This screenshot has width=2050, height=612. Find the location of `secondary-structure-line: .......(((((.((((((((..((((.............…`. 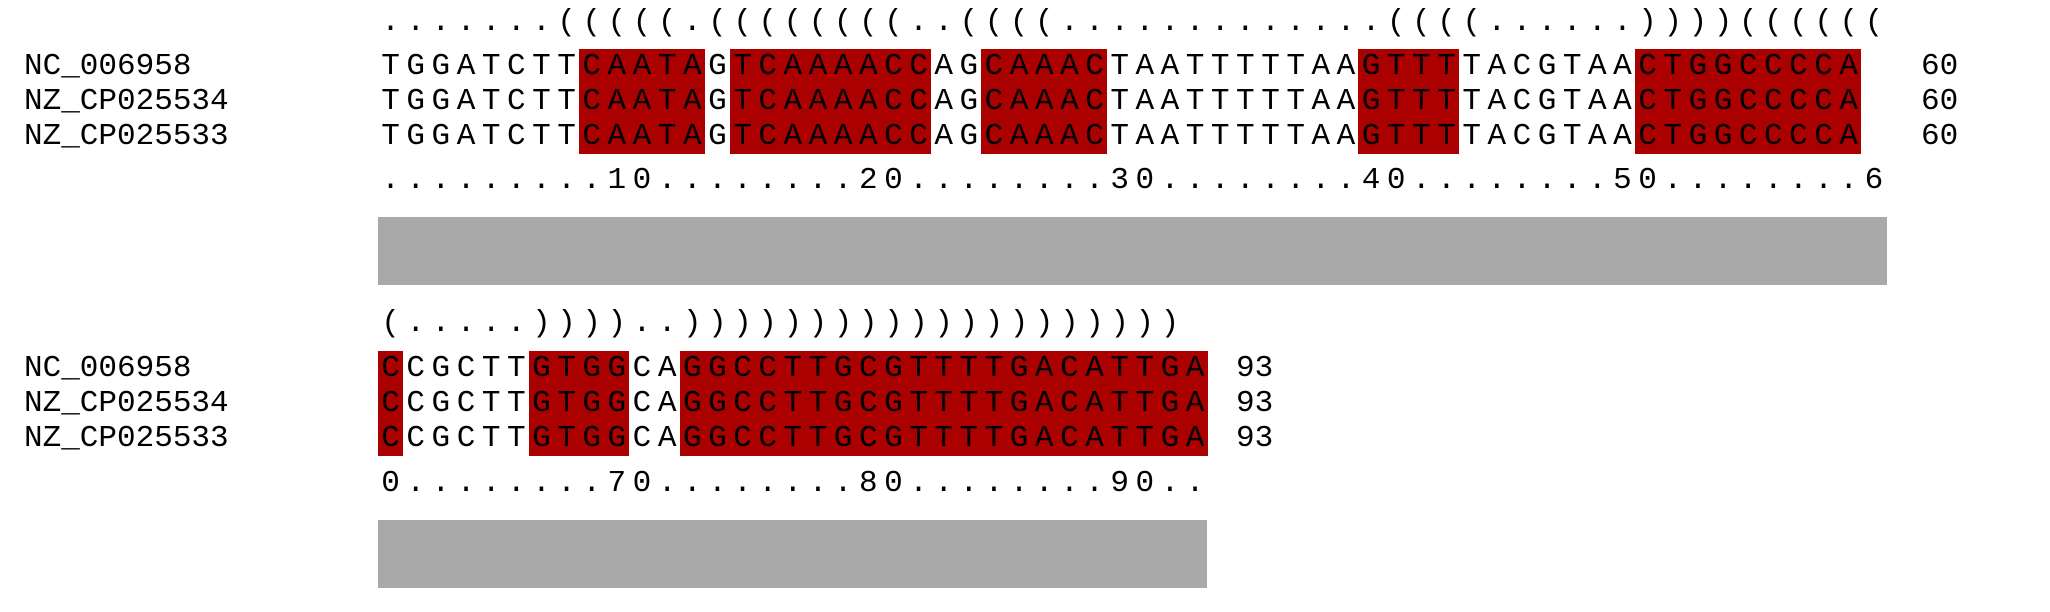

secondary-structure-line: .......(((((.((((((((..((((.............… is located at coordinates (1132, 22).